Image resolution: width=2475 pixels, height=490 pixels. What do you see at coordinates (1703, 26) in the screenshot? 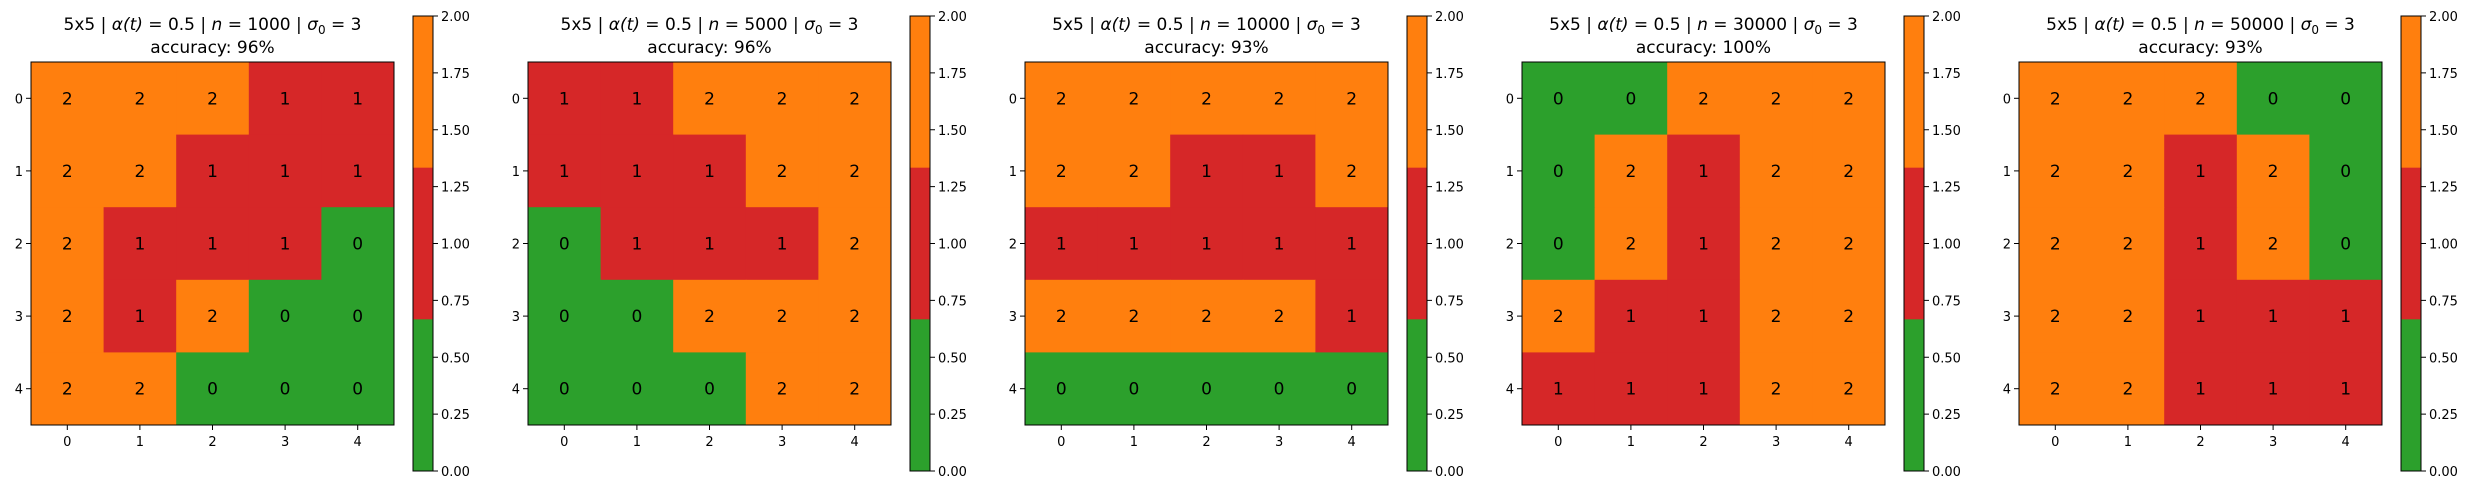
I see `chart-title: 5x5 | α(t) = 0.5 | n = 30000 | σ0 = 3` at bounding box center [1703, 26].